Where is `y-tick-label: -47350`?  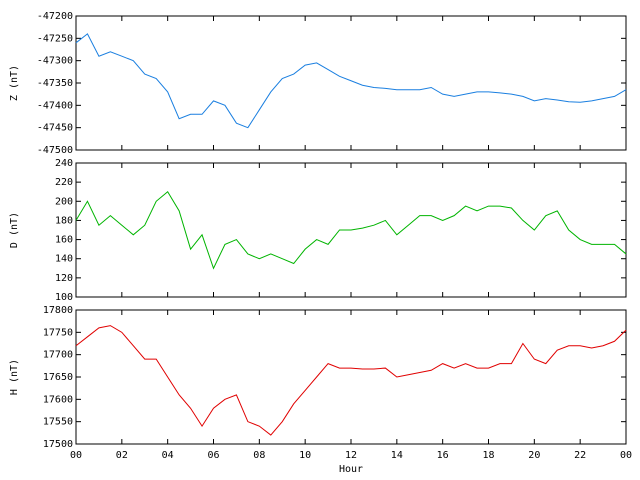
y-tick-label: -47350 is located at coordinates (55, 83).